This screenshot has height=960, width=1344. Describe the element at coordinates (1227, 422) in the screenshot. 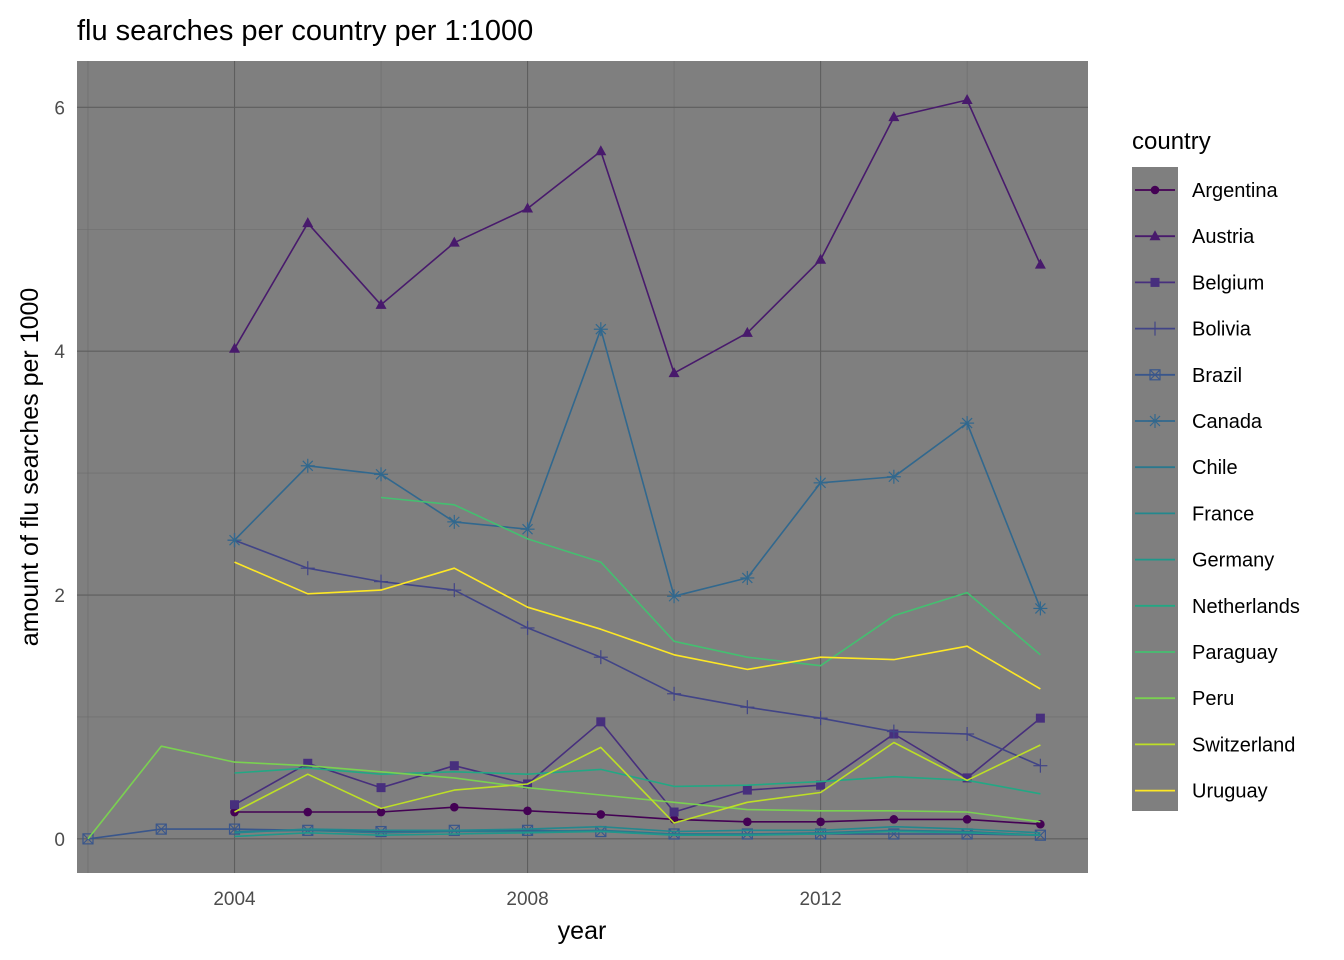

I see `legend-label: Canada` at that location.